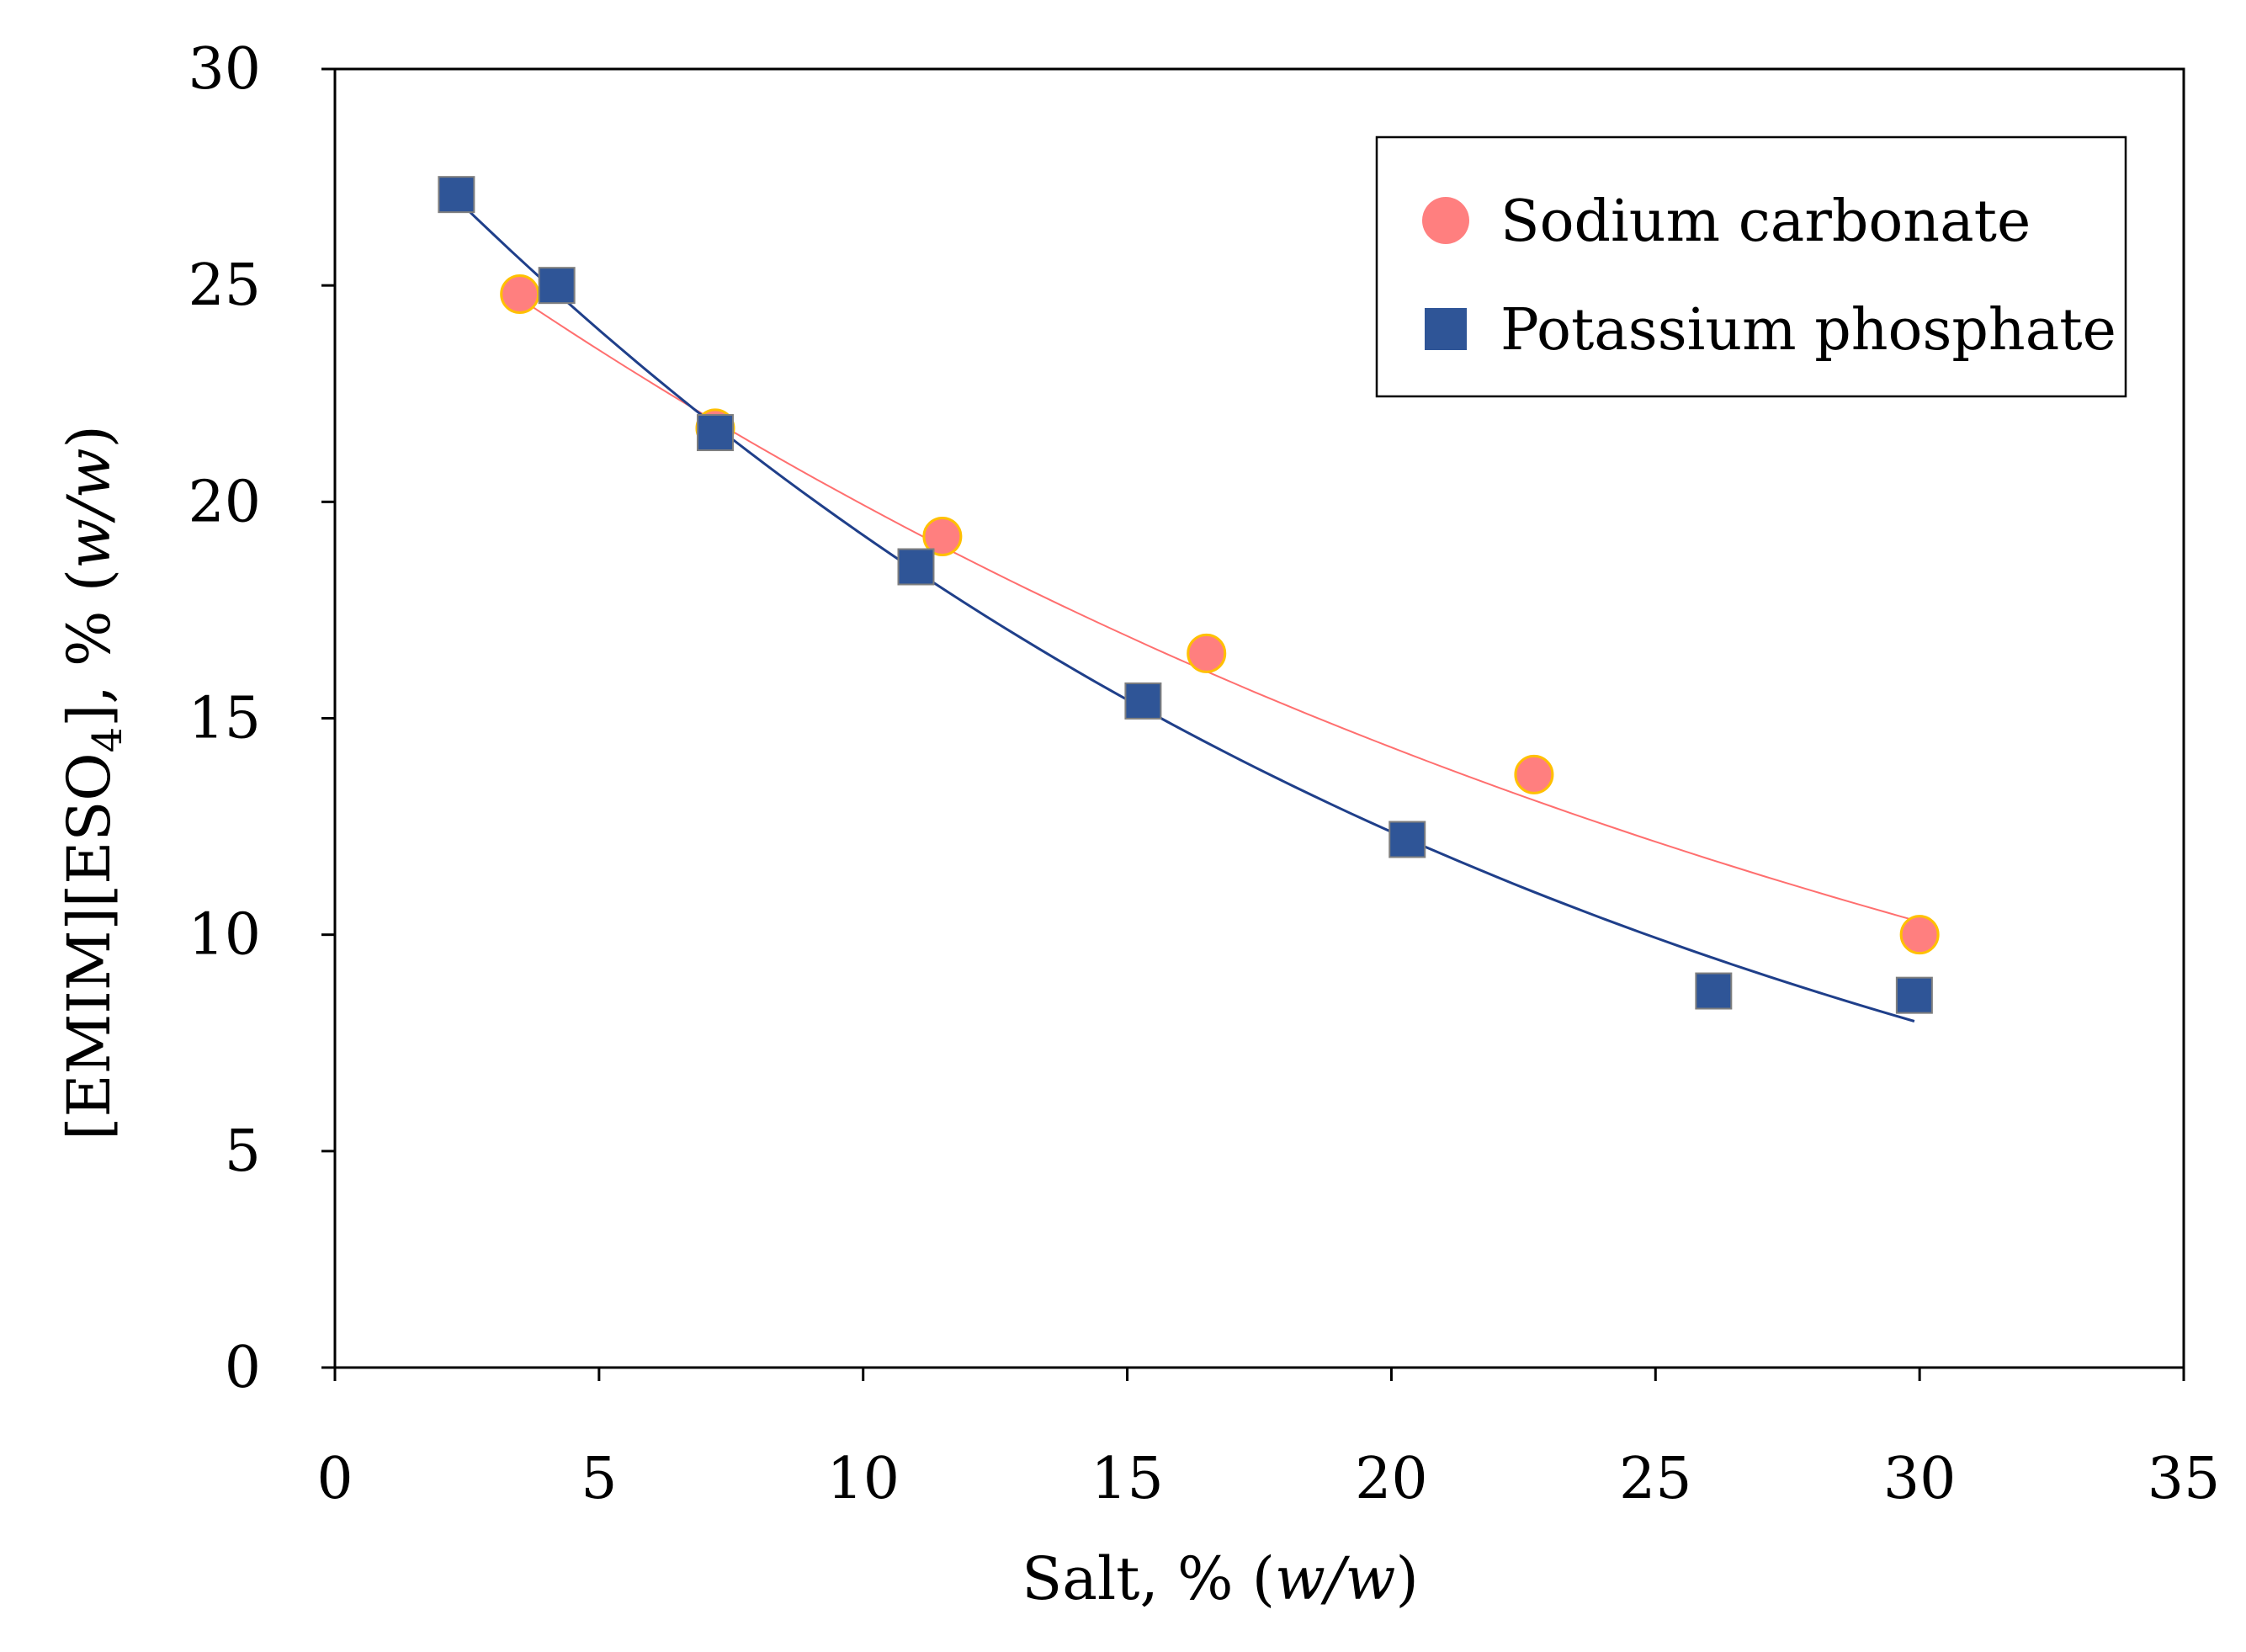 The image size is (2246, 1652). Describe the element at coordinates (225, 285) in the screenshot. I see `y-tick-label: 25` at that location.